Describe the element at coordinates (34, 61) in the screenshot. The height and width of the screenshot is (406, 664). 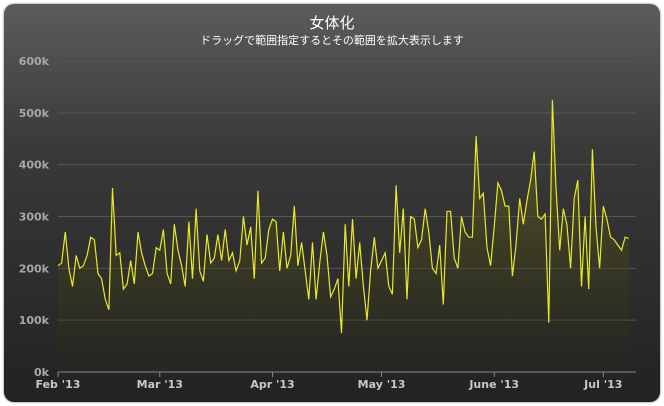
I see `y-tick-label: 600k` at that location.